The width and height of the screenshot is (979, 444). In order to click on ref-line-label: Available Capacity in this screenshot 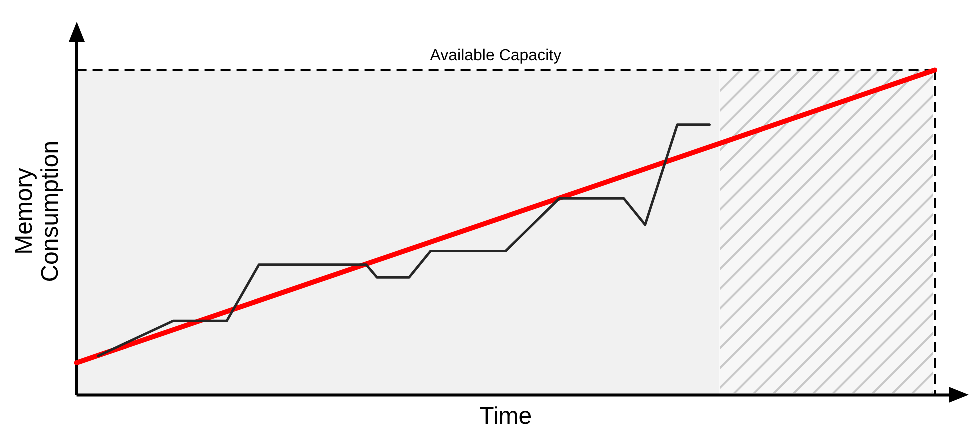, I will do `click(496, 56)`.